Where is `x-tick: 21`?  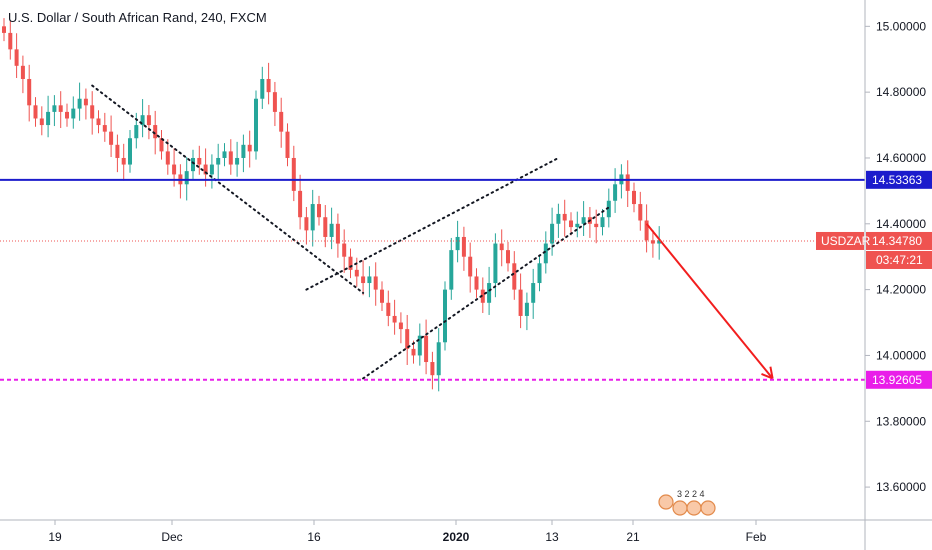 x-tick: 21 is located at coordinates (633, 532).